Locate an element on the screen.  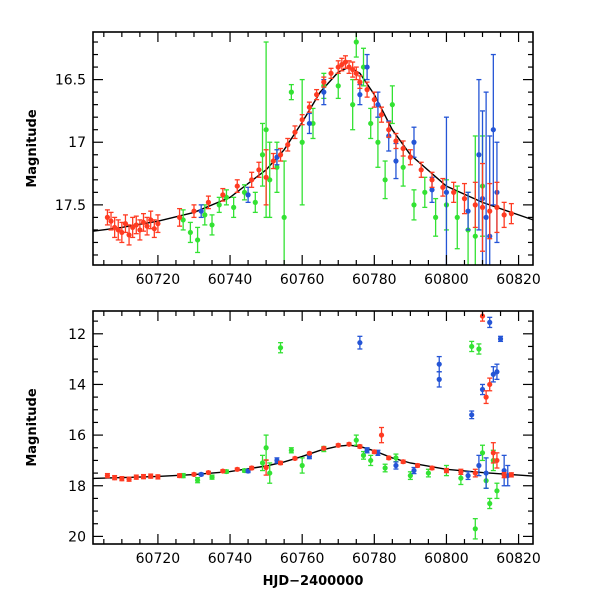
y-tick-label: 17.5 is located at coordinates (70, 206).